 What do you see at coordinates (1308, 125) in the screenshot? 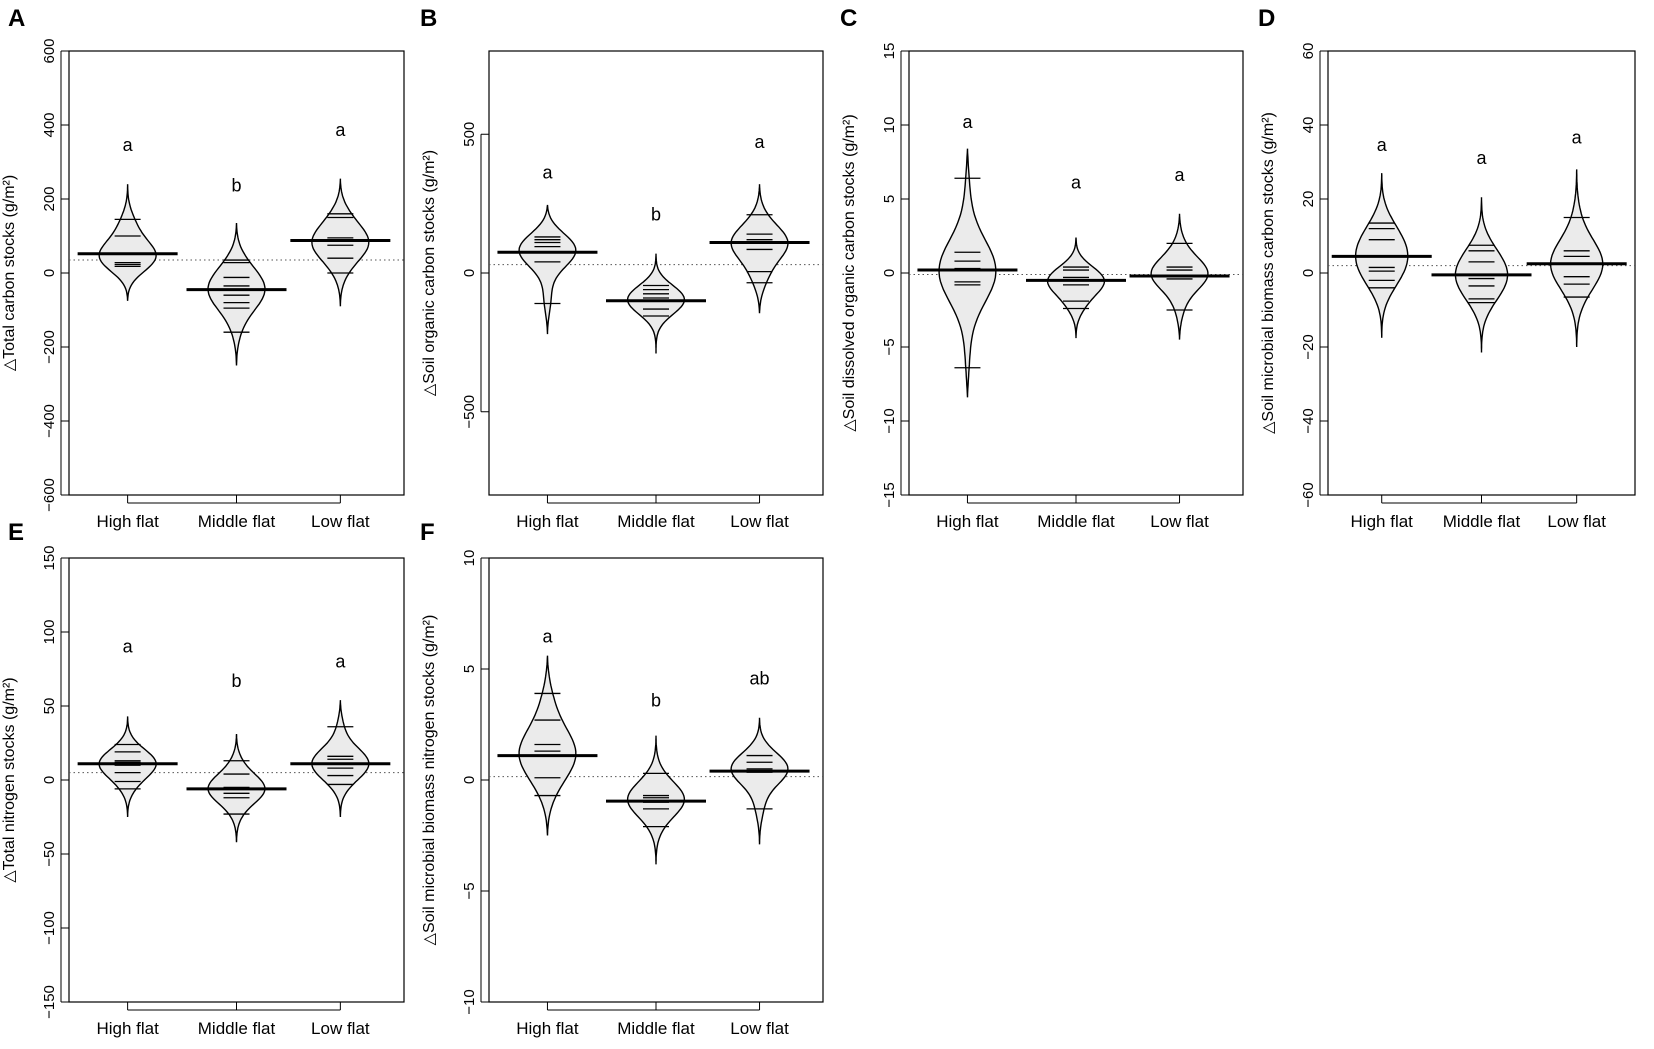
I see `y-tick-label: 40` at bounding box center [1308, 125].